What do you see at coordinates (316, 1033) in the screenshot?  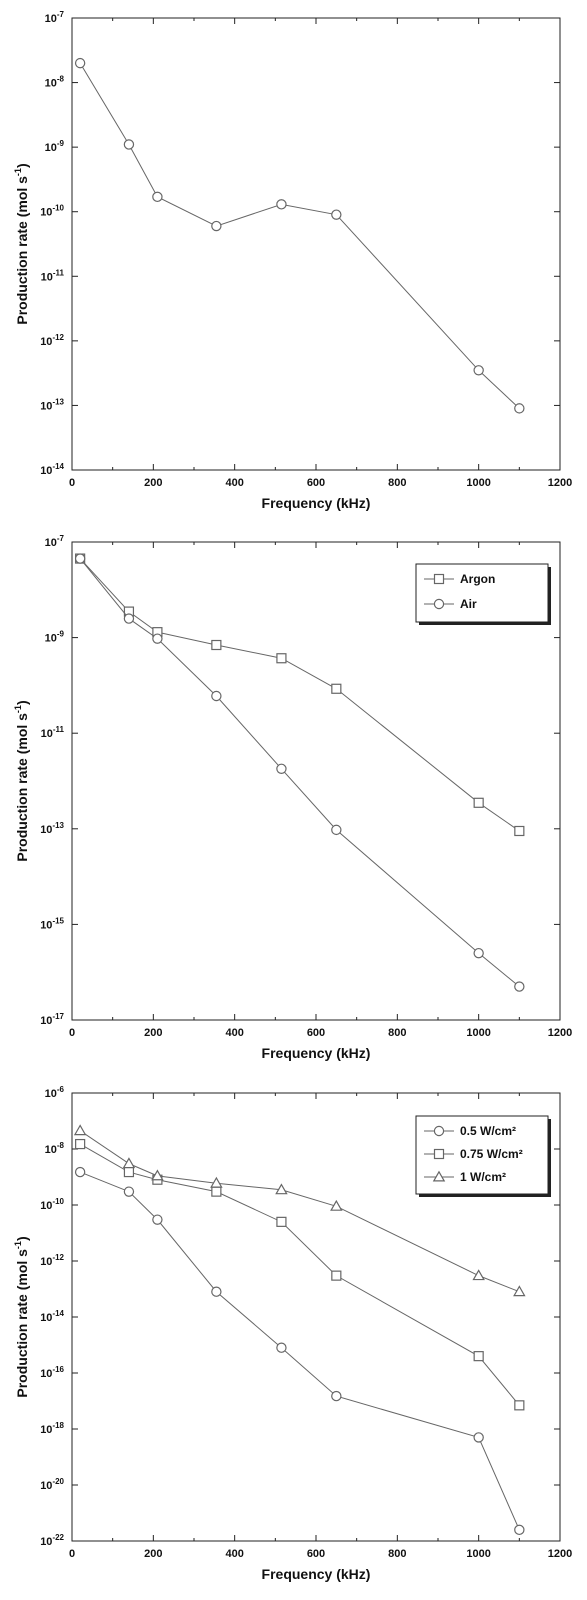 I see `chart-2-x-tick-label: 600` at bounding box center [316, 1033].